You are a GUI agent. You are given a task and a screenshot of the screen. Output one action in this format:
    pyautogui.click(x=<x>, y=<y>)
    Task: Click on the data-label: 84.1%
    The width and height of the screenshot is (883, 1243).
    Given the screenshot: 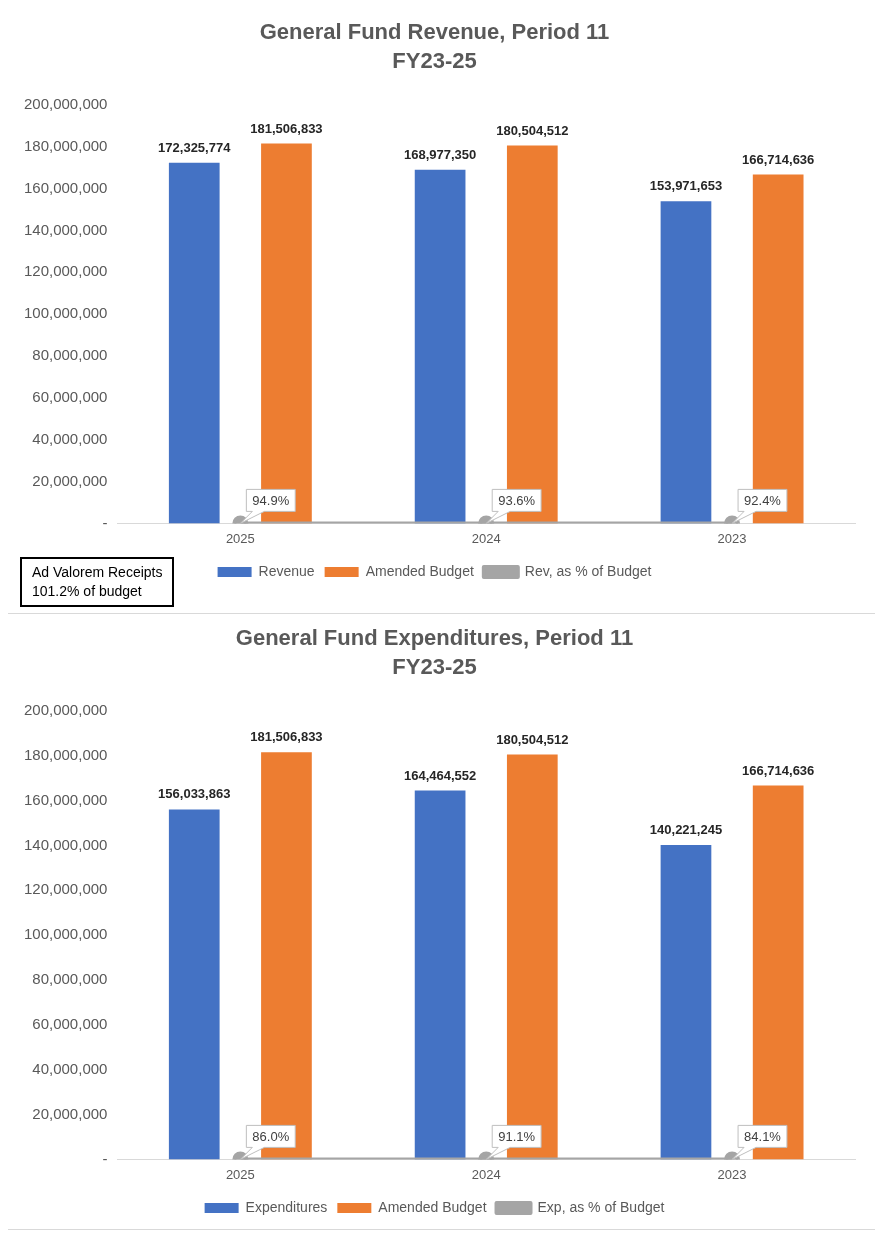 What is the action you would take?
    pyautogui.click(x=763, y=1136)
    